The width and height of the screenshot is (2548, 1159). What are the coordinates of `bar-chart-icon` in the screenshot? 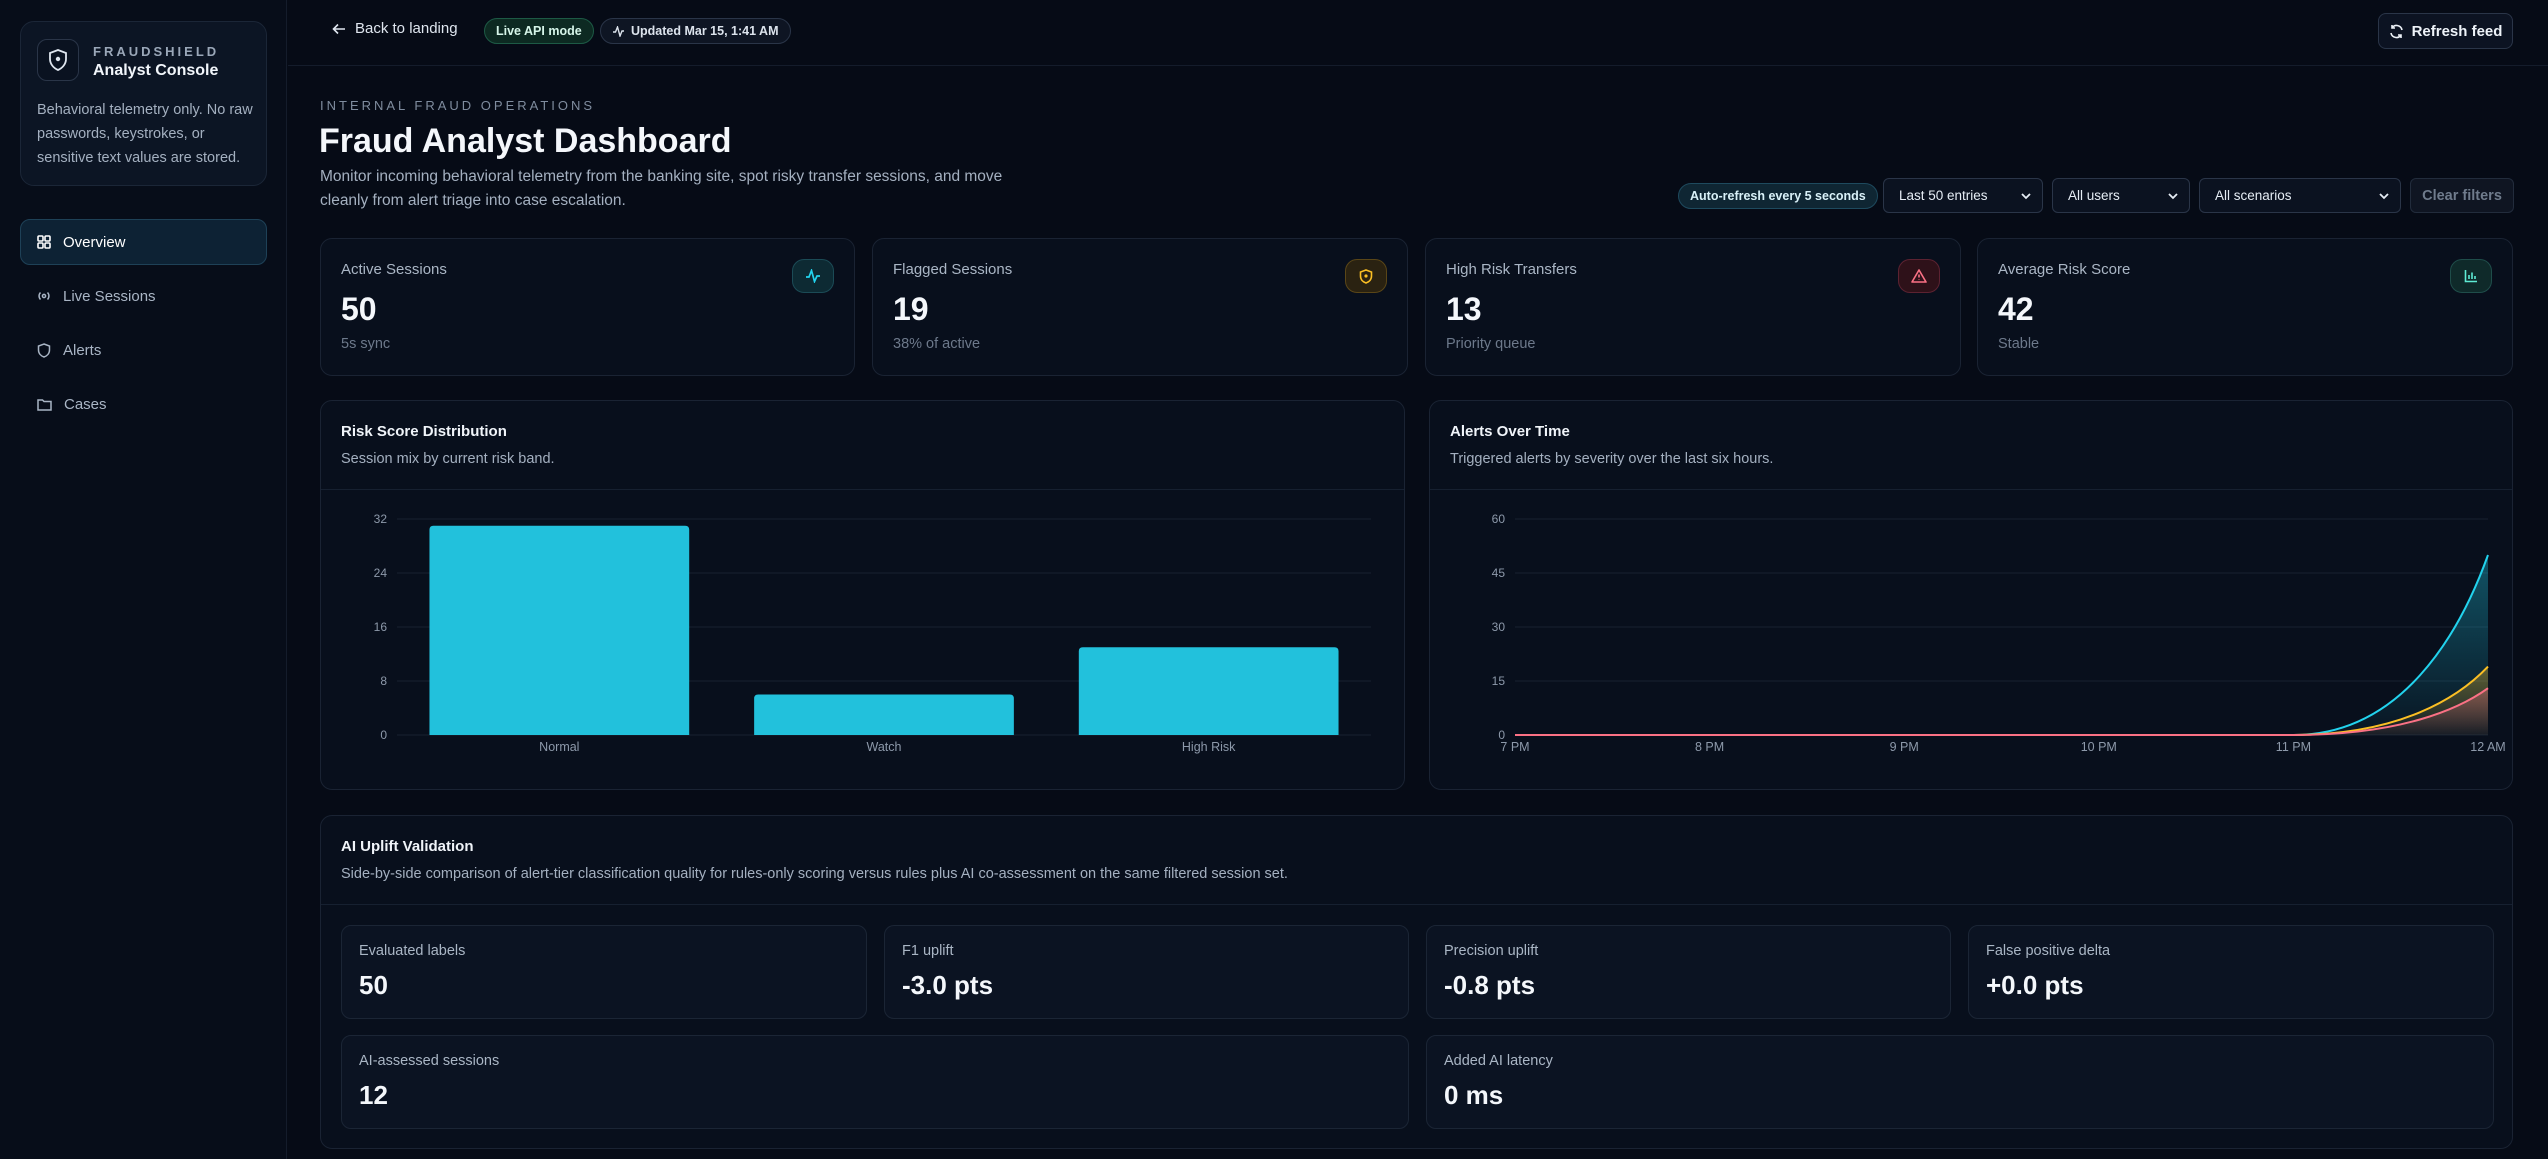 It's located at (2471, 276).